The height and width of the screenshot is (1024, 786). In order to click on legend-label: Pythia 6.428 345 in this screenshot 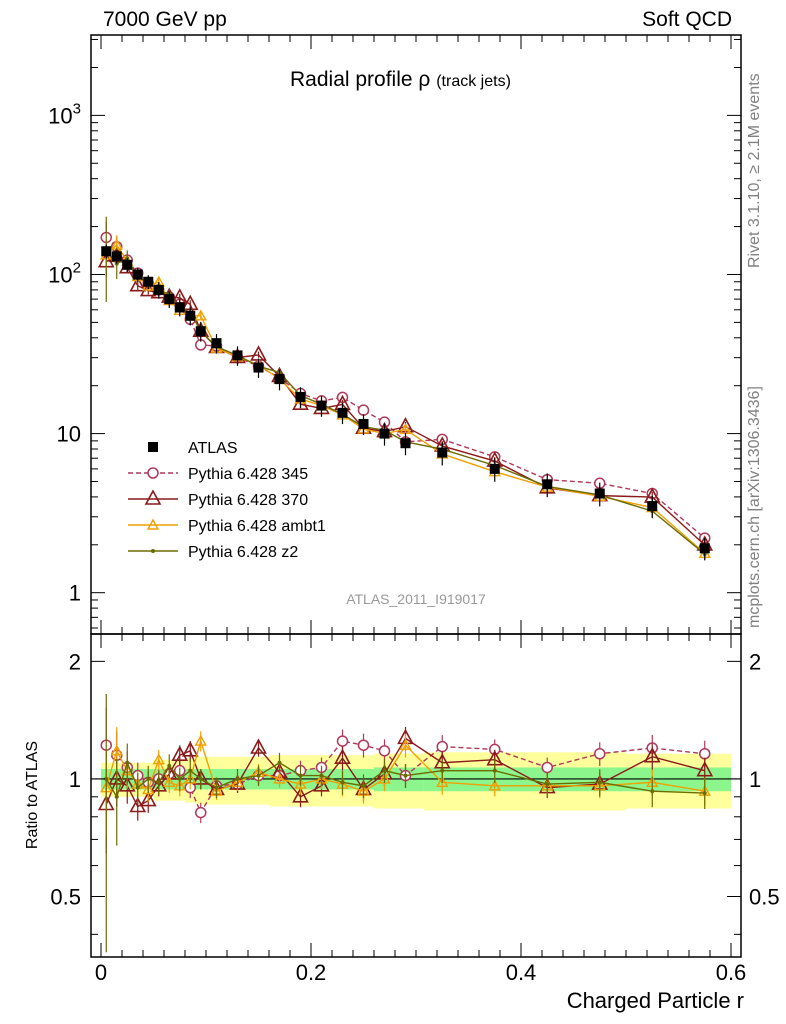, I will do `click(248, 474)`.